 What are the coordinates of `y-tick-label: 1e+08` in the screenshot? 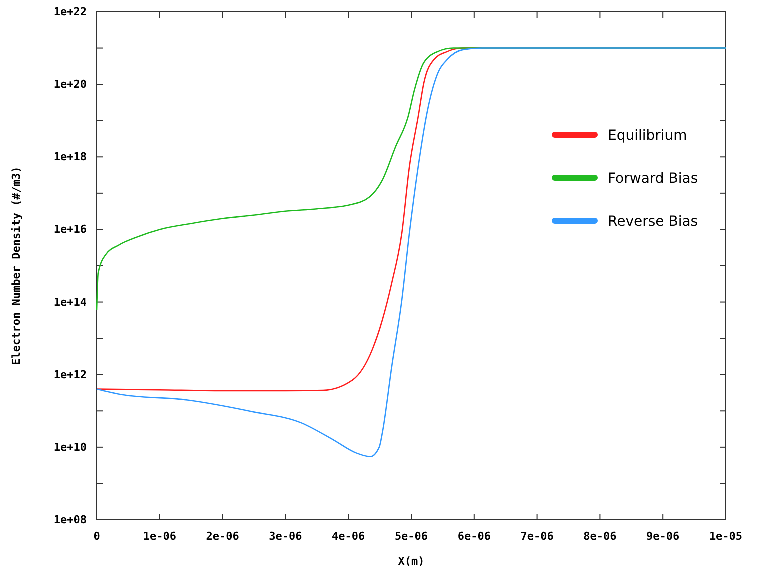 It's located at (70, 520).